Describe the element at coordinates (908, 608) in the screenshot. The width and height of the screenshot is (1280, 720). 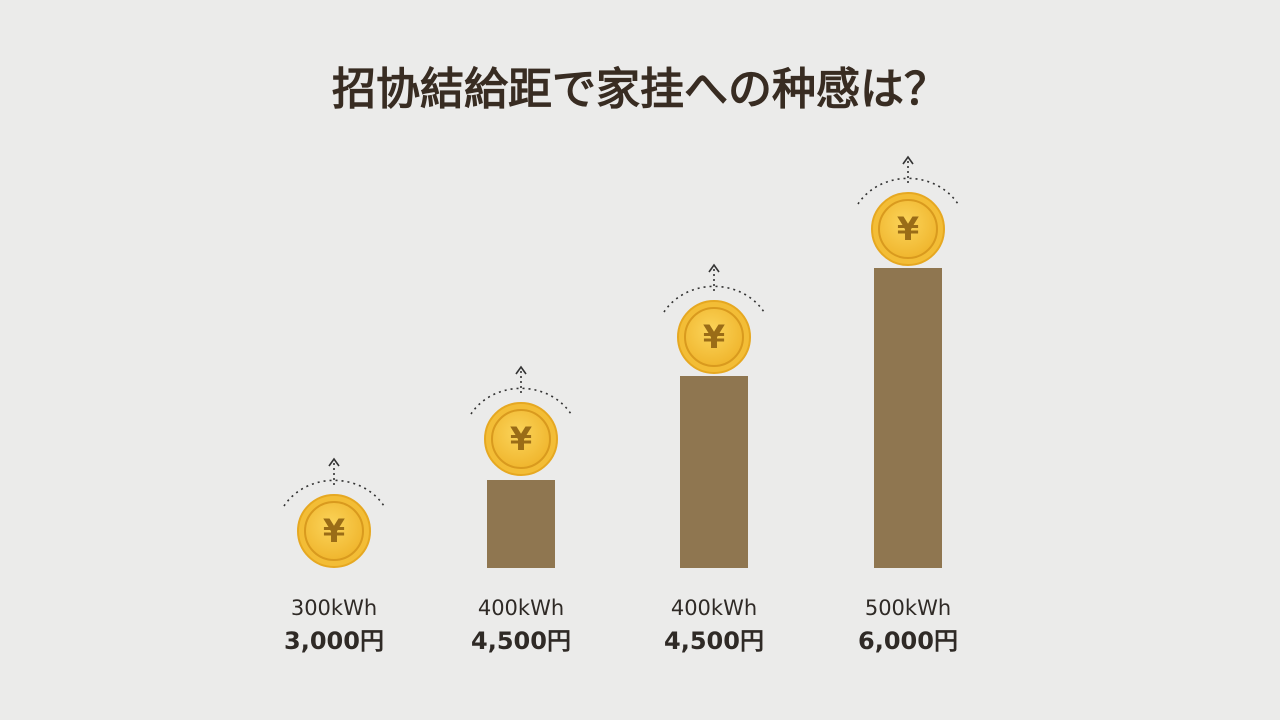
I see `usage-label: 500kWh` at that location.